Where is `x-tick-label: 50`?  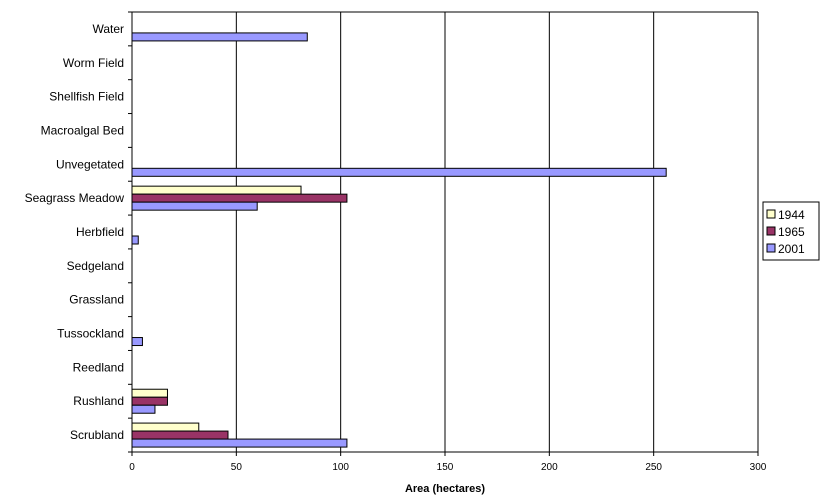
x-tick-label: 50 is located at coordinates (237, 467).